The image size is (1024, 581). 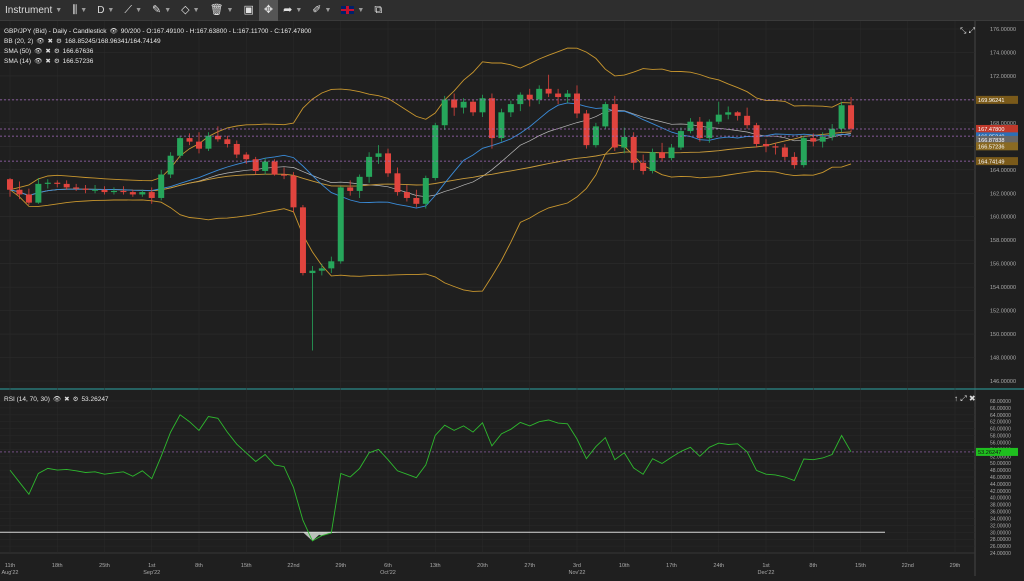 I want to click on crosshair-icon: ✥, so click(x=268, y=9).